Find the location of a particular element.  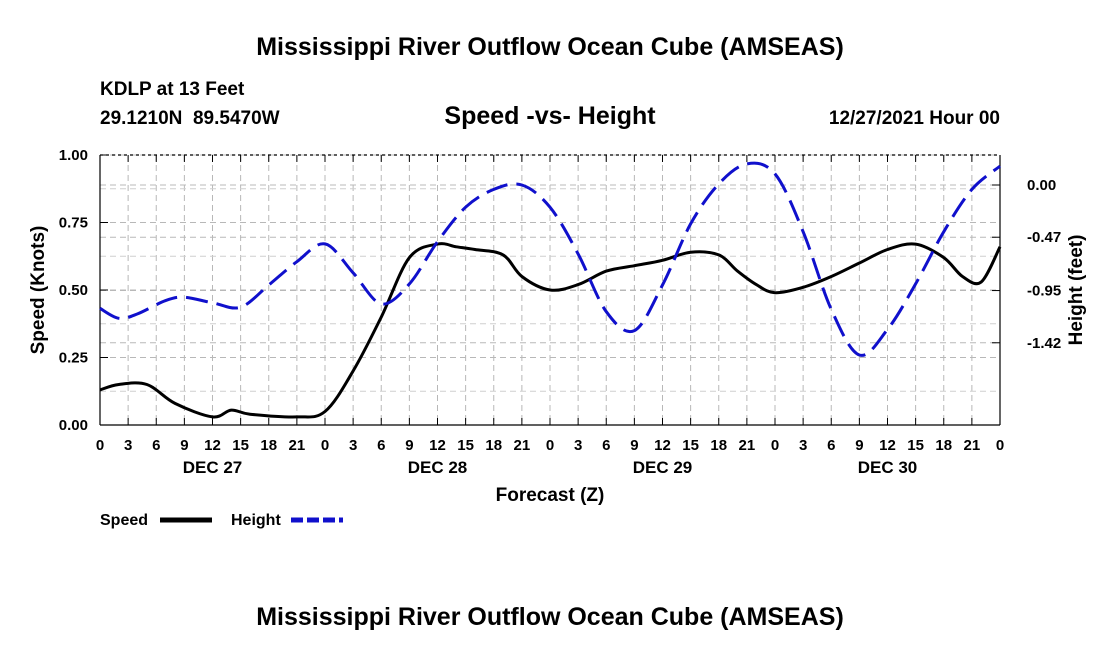

y-left-tick-label: 0.75 is located at coordinates (73, 223).